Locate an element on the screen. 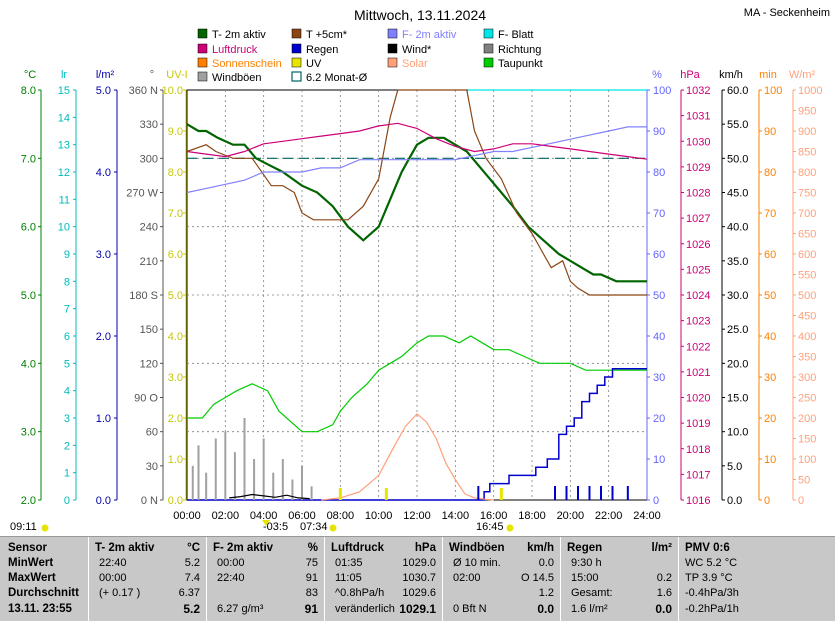 This screenshot has height=621, width=835. series-line-wind is located at coordinates (269, 496).